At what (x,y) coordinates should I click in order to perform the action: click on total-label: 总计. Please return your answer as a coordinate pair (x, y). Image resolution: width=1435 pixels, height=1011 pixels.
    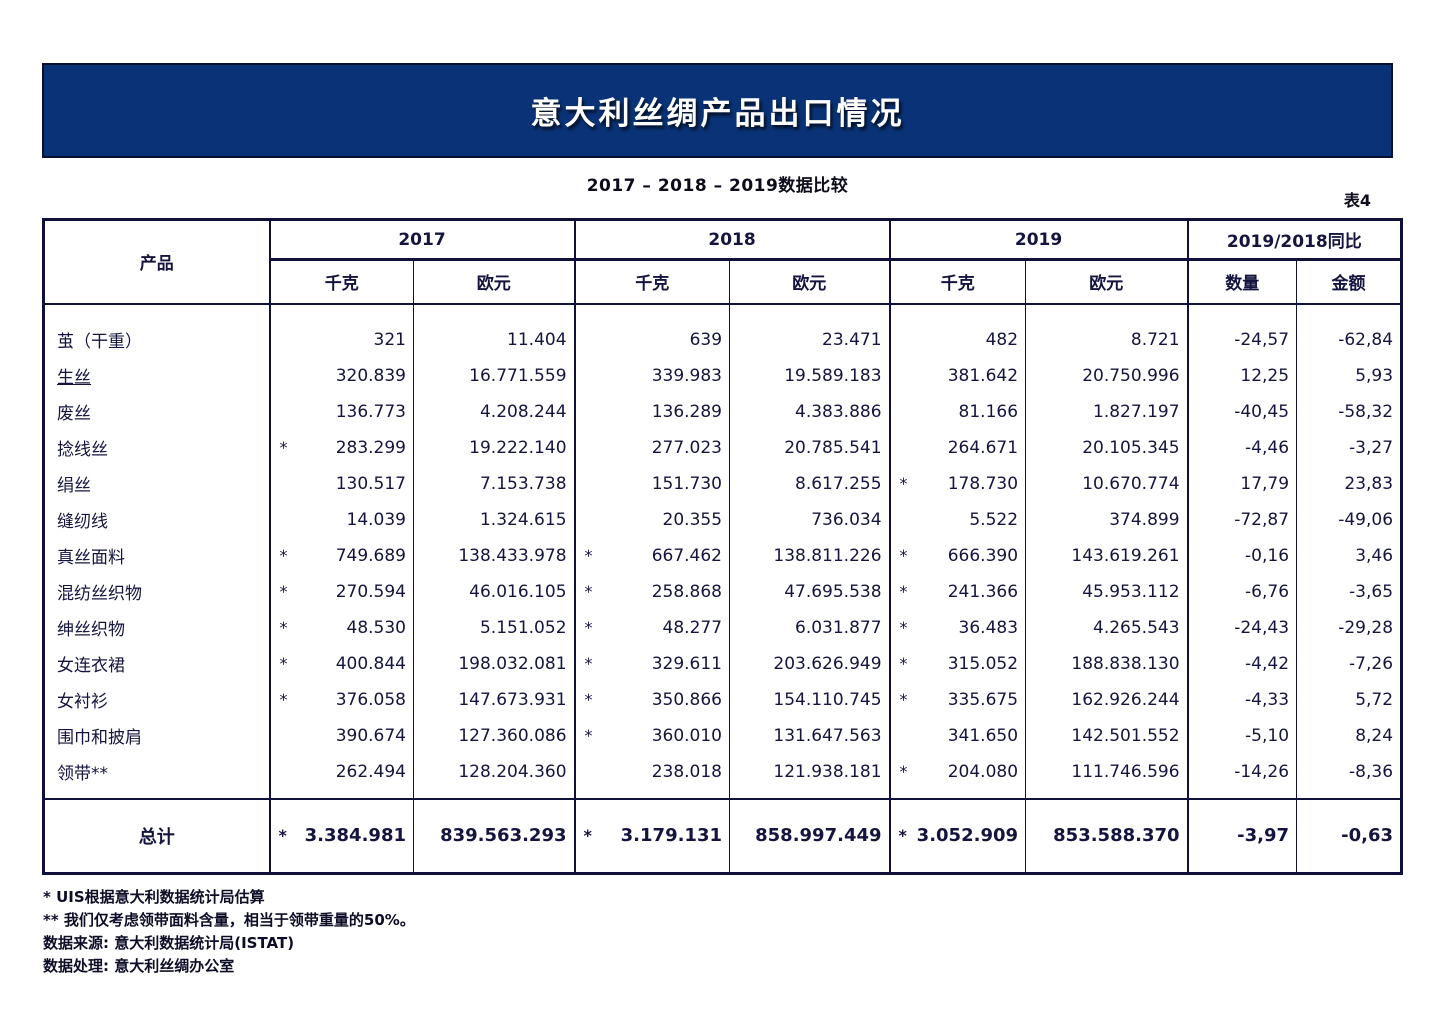
    Looking at the image, I should click on (156, 836).